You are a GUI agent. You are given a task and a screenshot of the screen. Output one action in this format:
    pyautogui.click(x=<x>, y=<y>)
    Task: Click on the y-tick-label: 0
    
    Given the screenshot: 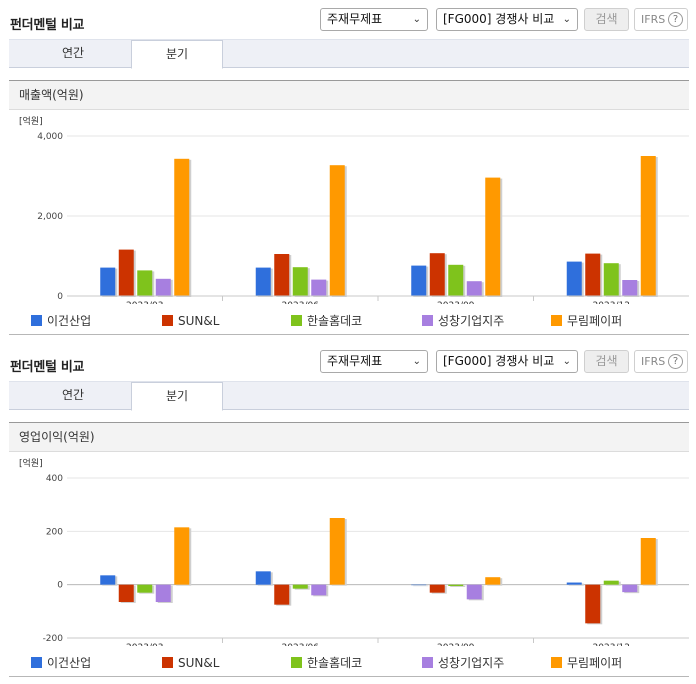 What is the action you would take?
    pyautogui.click(x=60, y=297)
    